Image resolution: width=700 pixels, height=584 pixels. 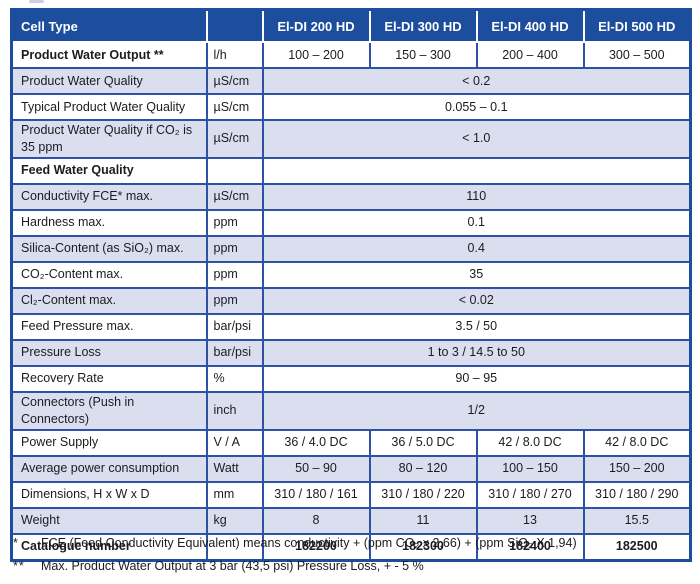 I want to click on row-value: 182200, so click(x=316, y=546).